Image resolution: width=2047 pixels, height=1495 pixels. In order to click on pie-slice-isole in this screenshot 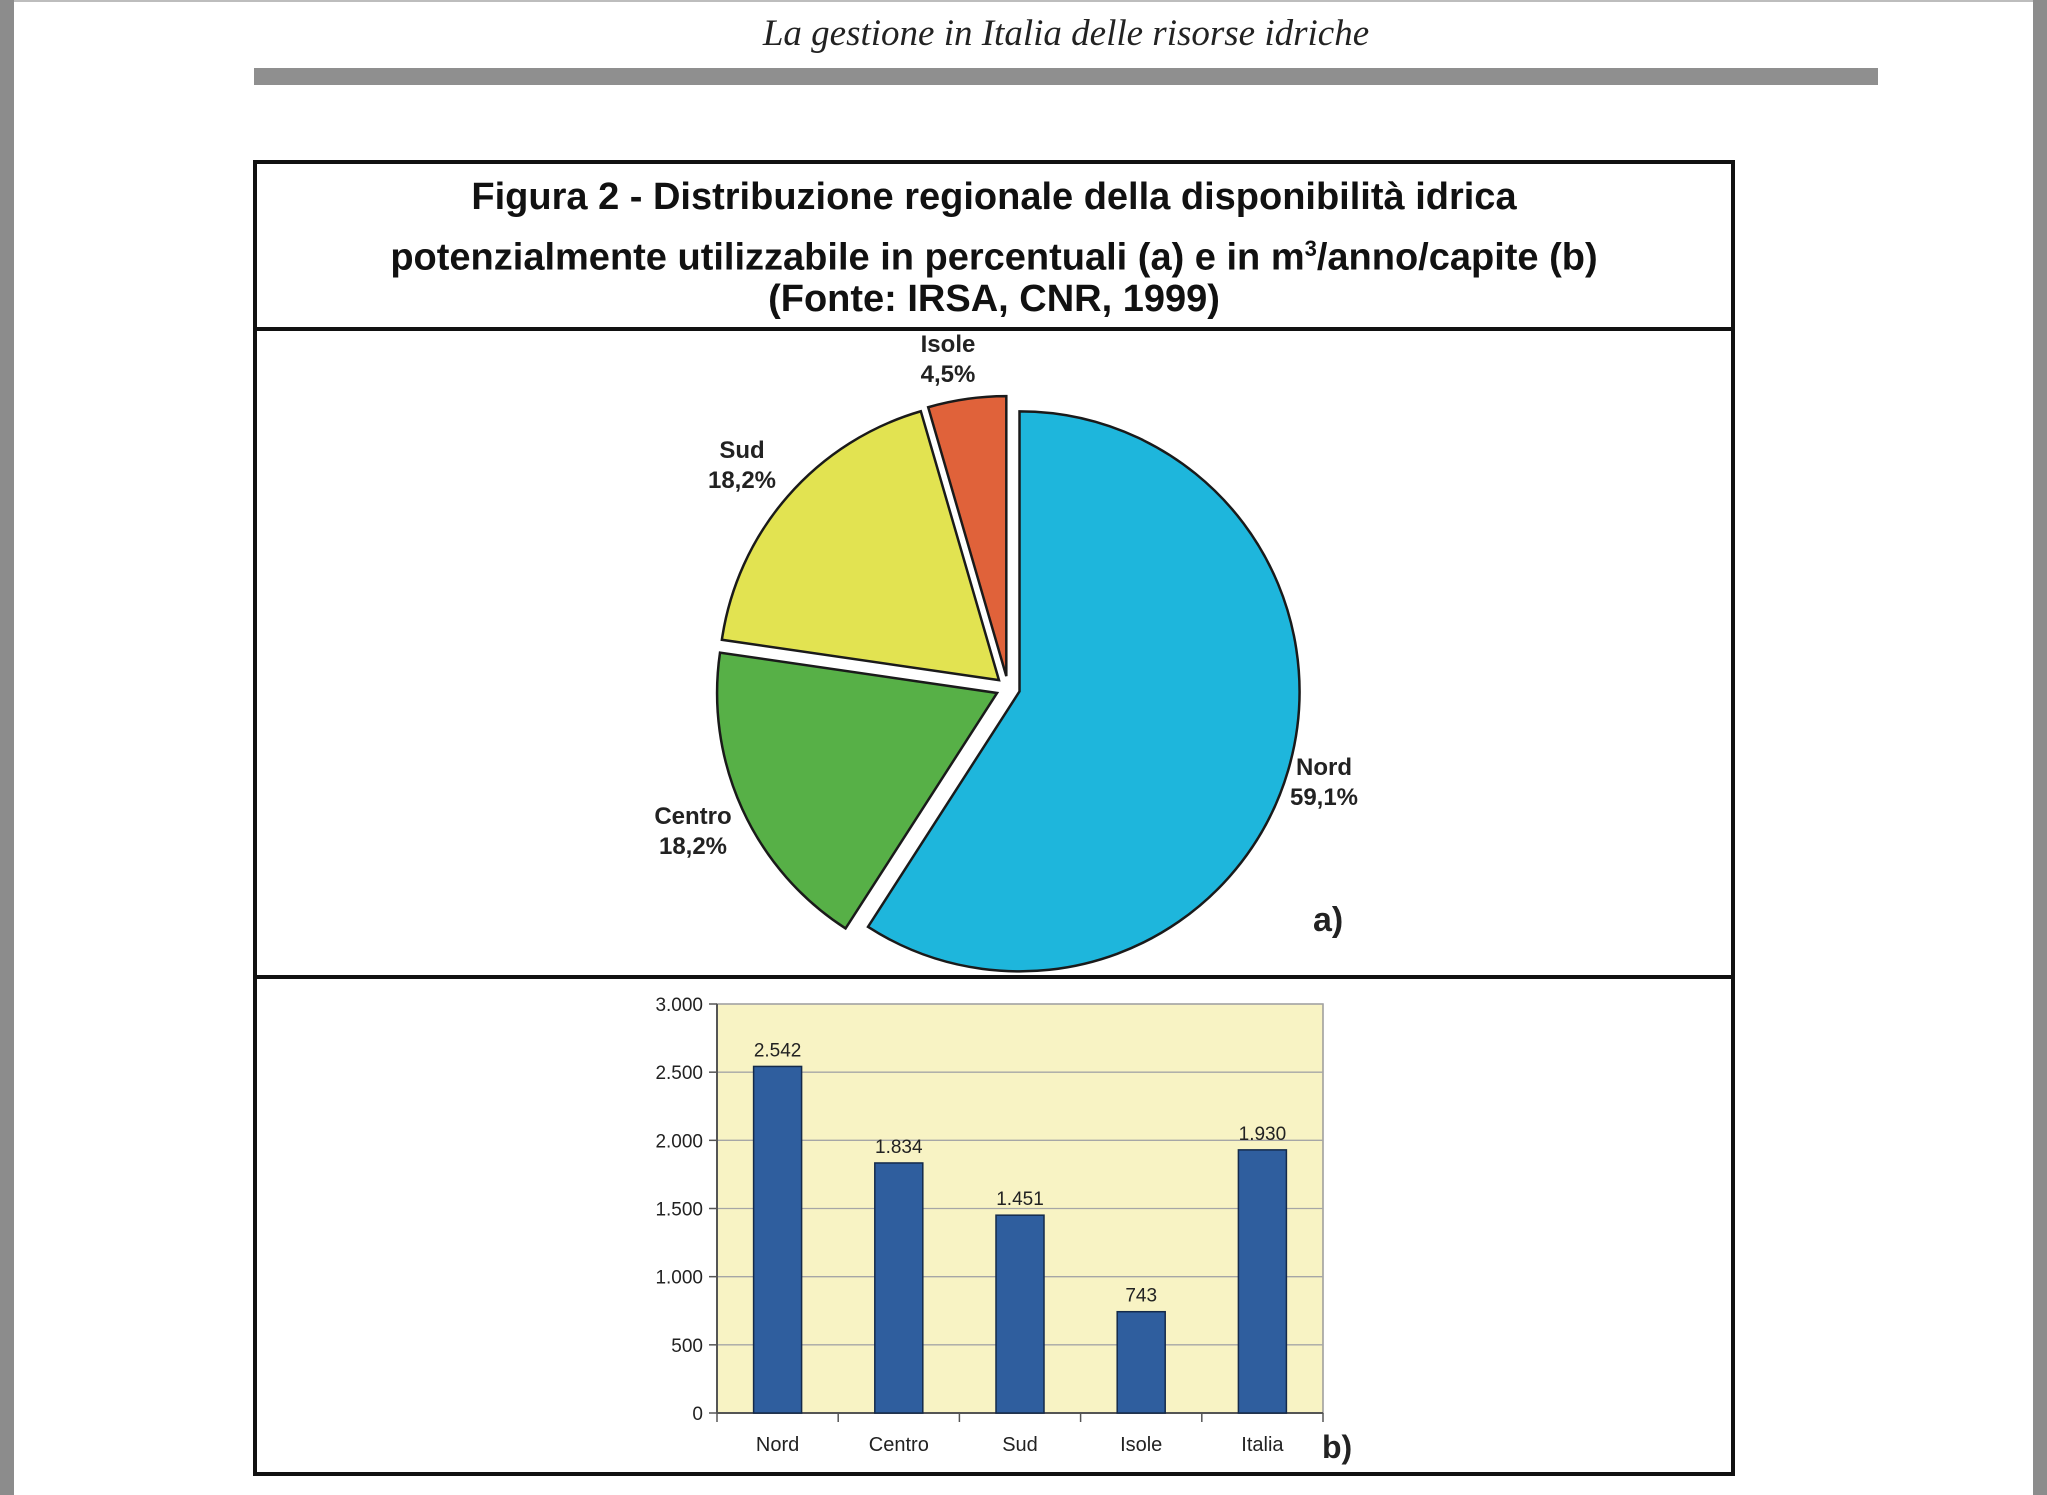, I will do `click(967, 535)`.